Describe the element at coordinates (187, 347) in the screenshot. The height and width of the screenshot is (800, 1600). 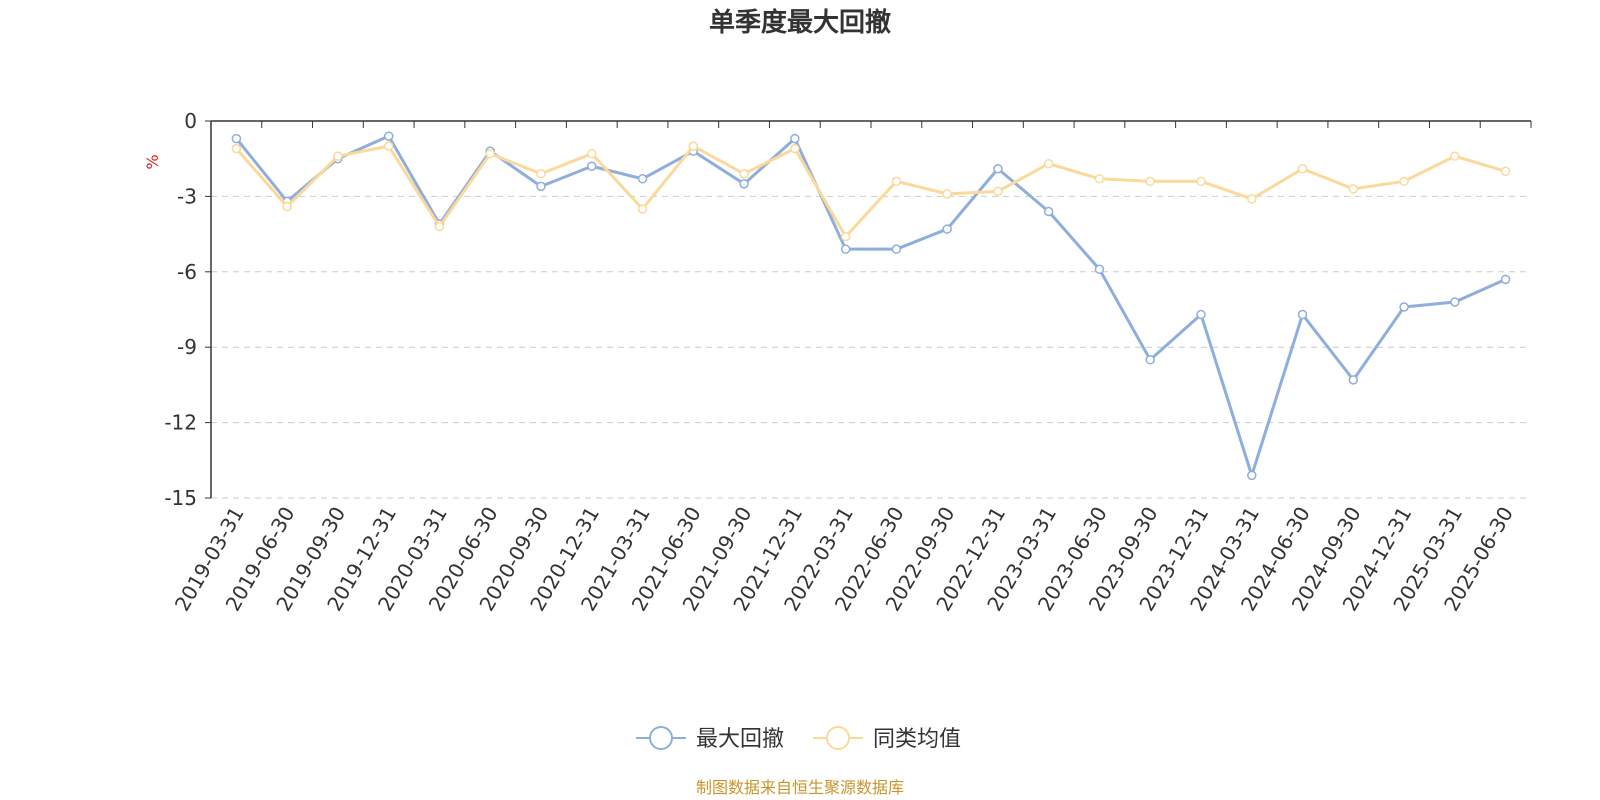
I see `y-tick-label: -9` at that location.